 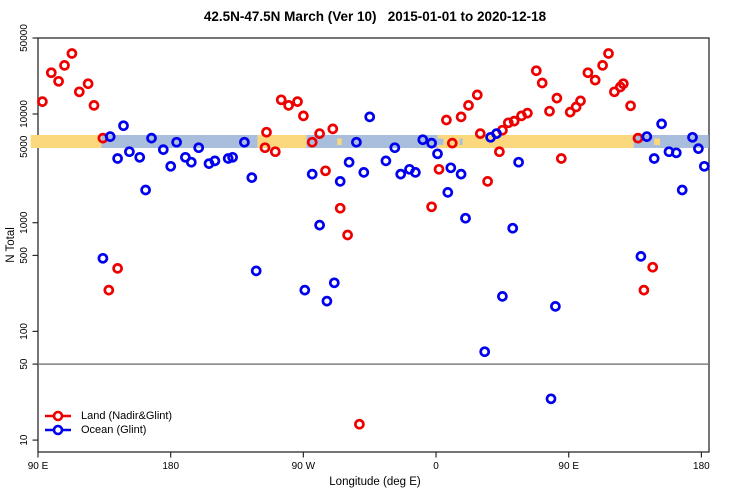 What do you see at coordinates (24, 255) in the screenshot?
I see `y-tick-label: 500` at bounding box center [24, 255].